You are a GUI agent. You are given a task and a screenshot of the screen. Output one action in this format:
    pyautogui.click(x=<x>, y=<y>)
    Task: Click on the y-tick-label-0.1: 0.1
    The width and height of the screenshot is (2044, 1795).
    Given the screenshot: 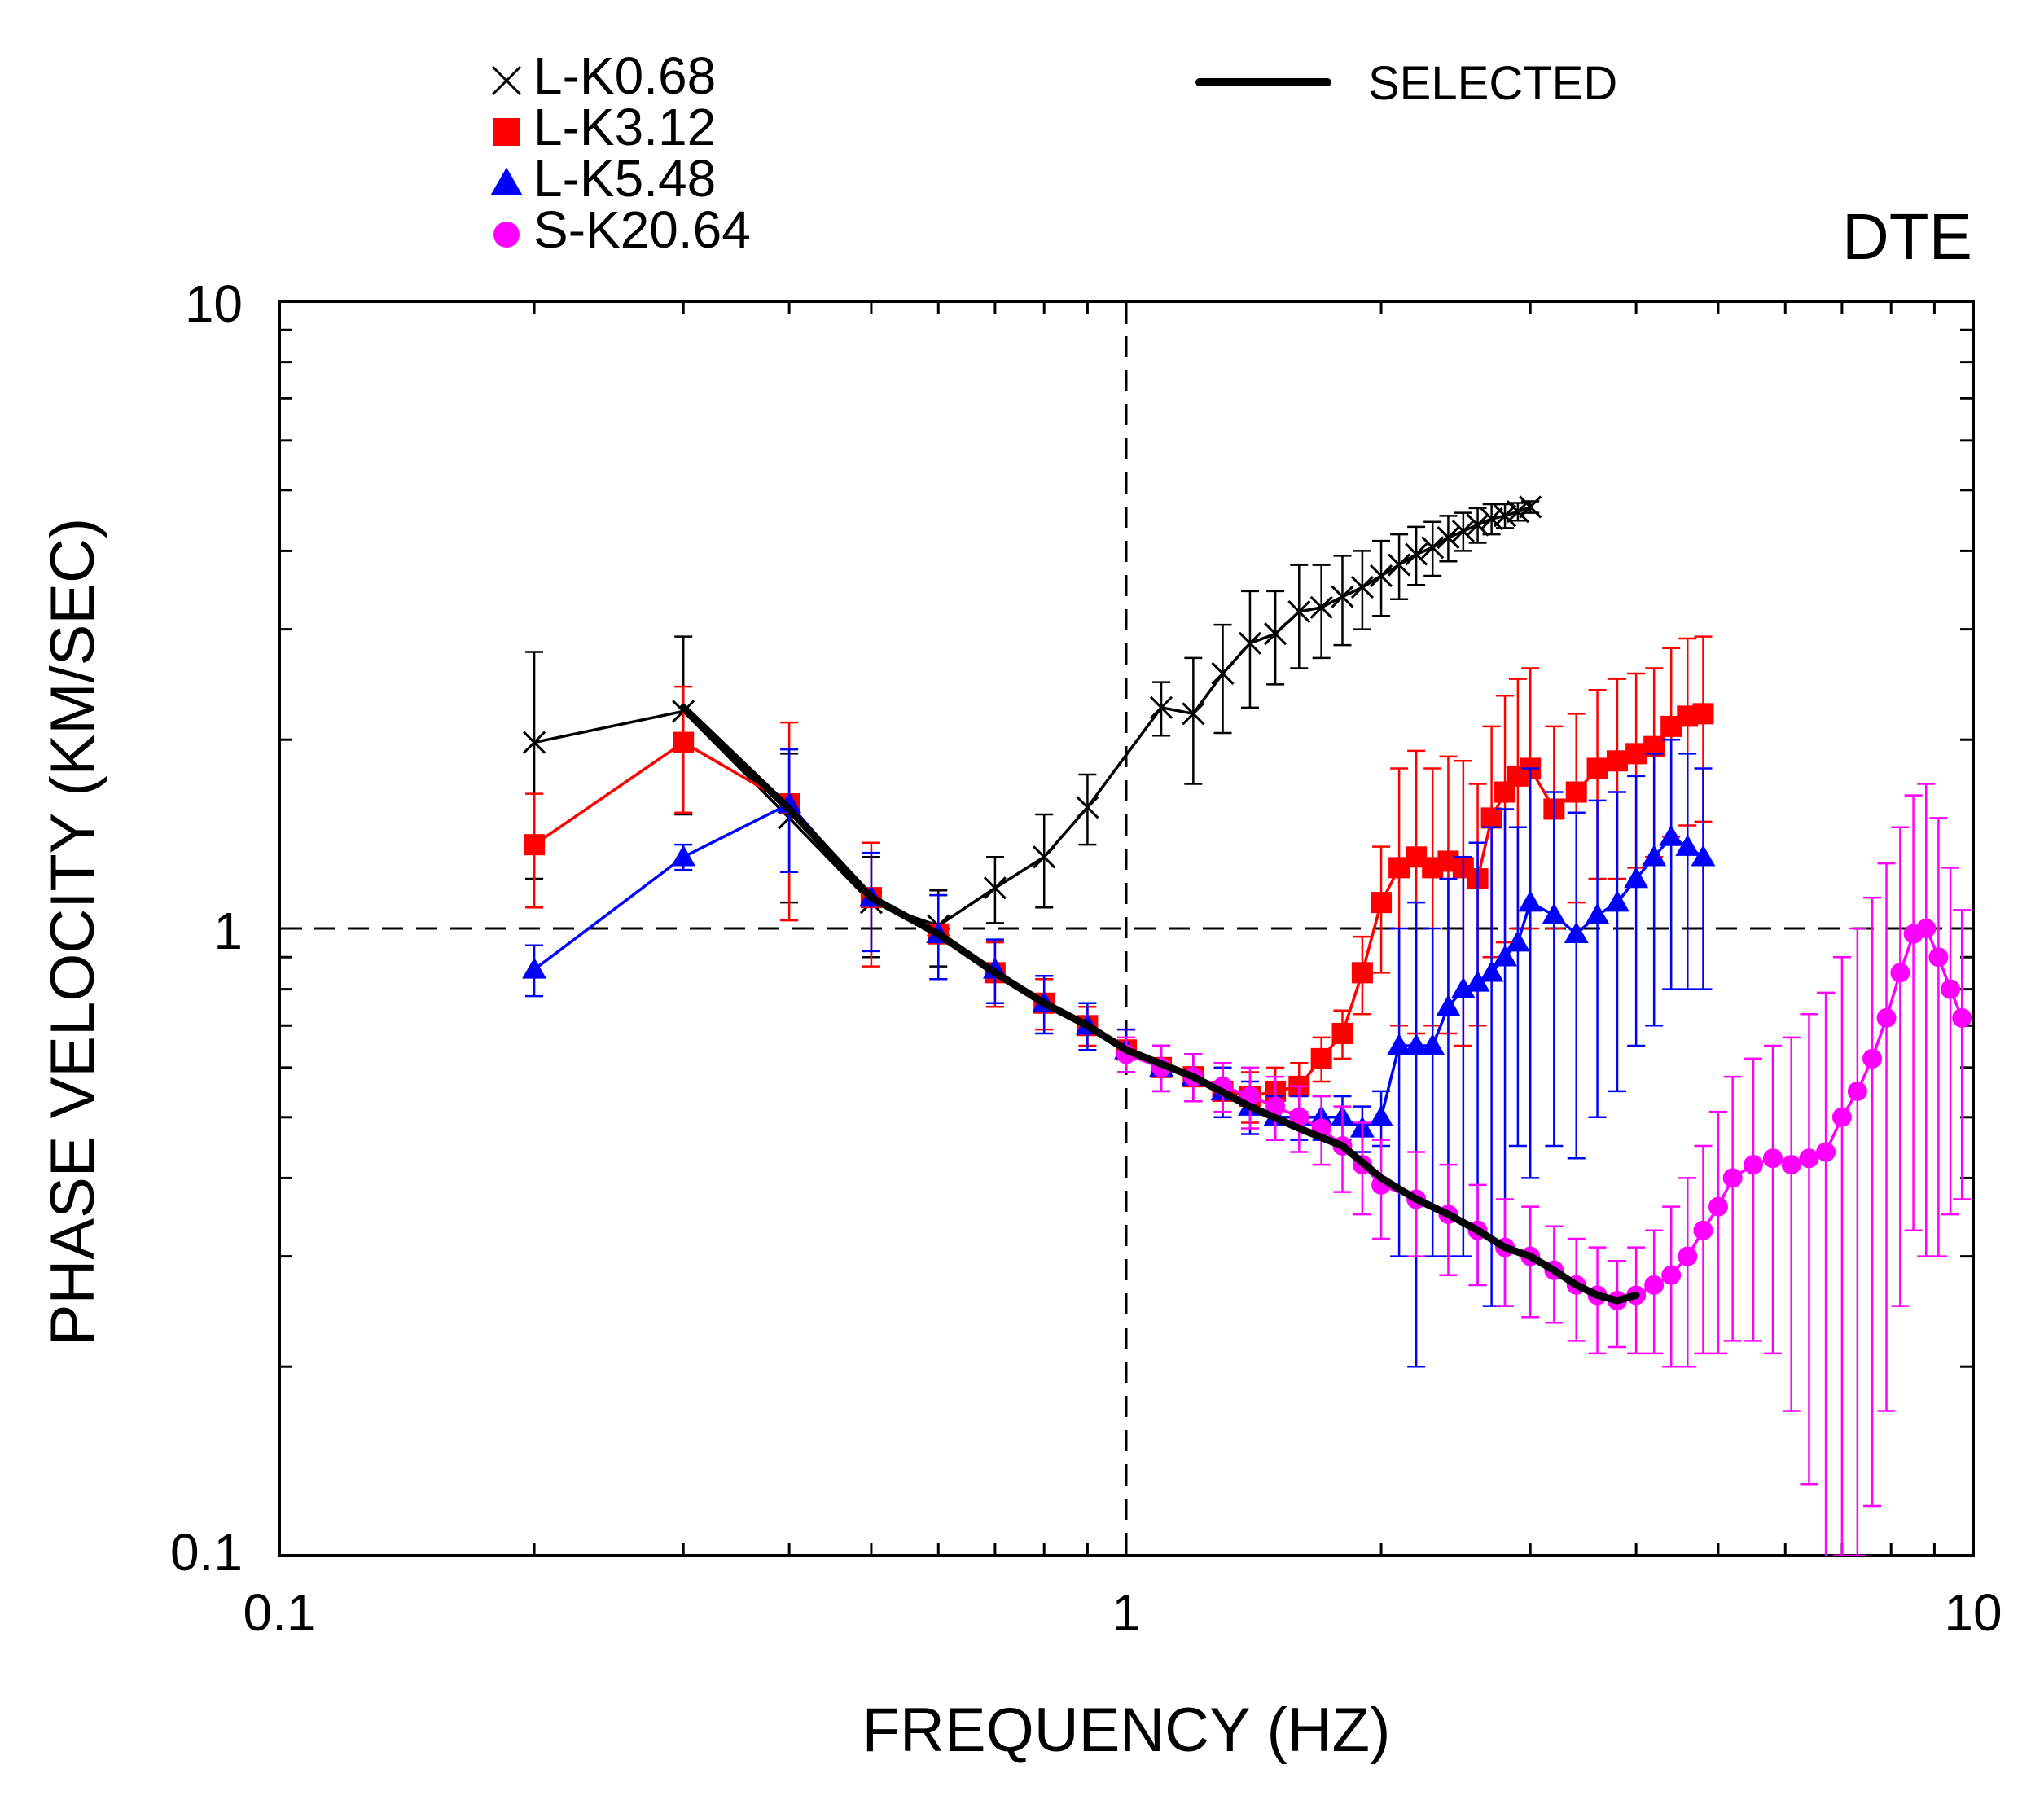 What is the action you would take?
    pyautogui.click(x=206, y=1552)
    